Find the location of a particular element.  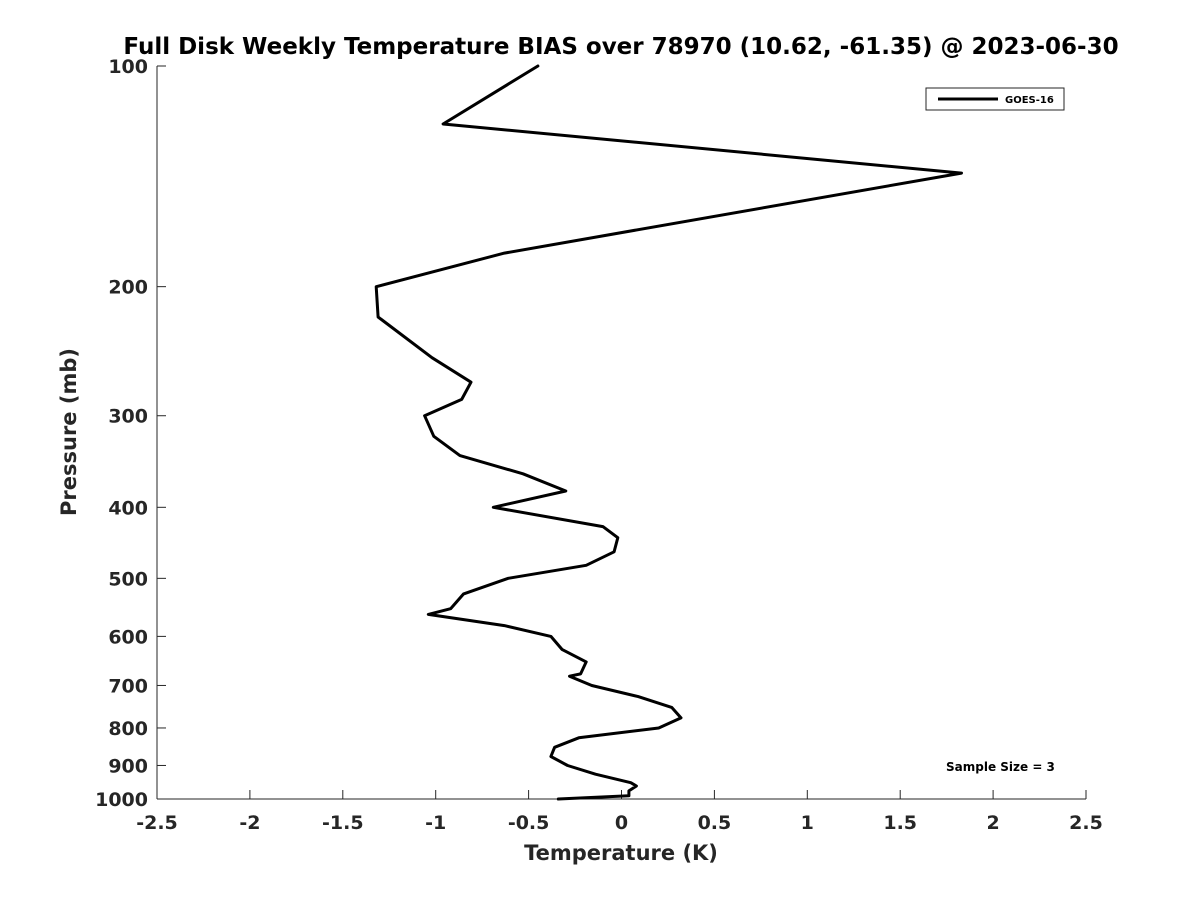

y-tick-label: 700 is located at coordinates (128, 686).